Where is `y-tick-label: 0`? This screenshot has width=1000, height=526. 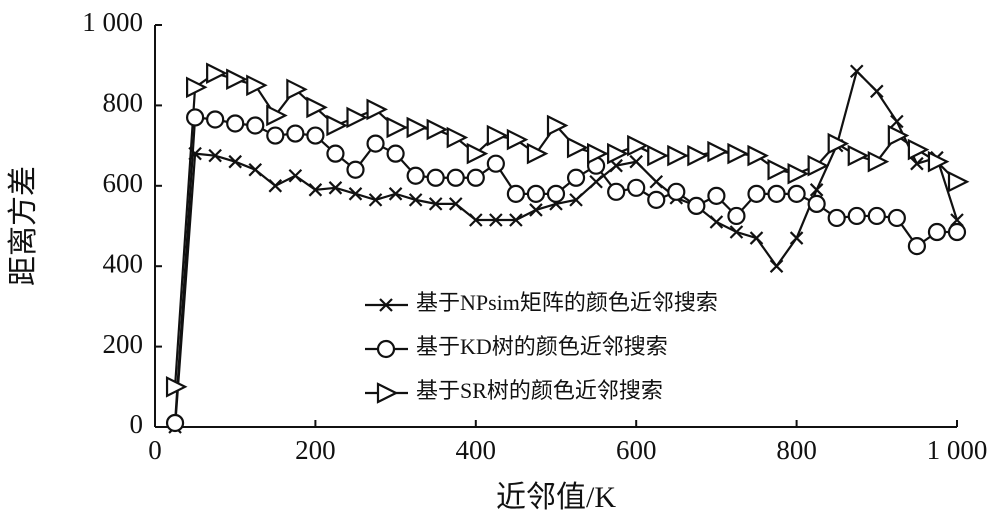
y-tick-label: 0 is located at coordinates (137, 424).